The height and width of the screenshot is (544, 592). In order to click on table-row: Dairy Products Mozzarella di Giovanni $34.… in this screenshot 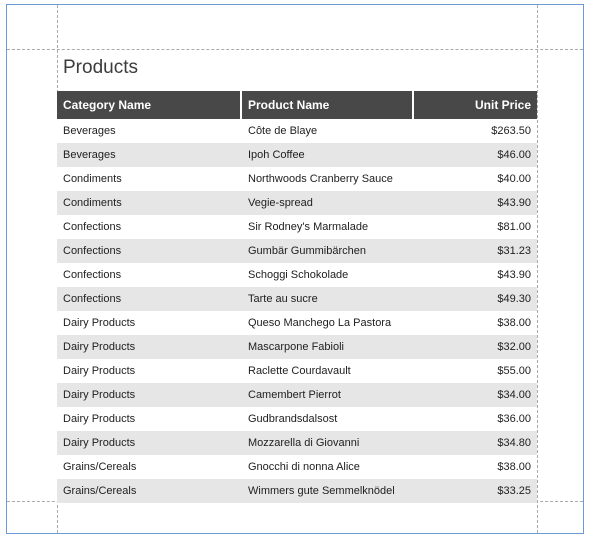, I will do `click(297, 443)`.